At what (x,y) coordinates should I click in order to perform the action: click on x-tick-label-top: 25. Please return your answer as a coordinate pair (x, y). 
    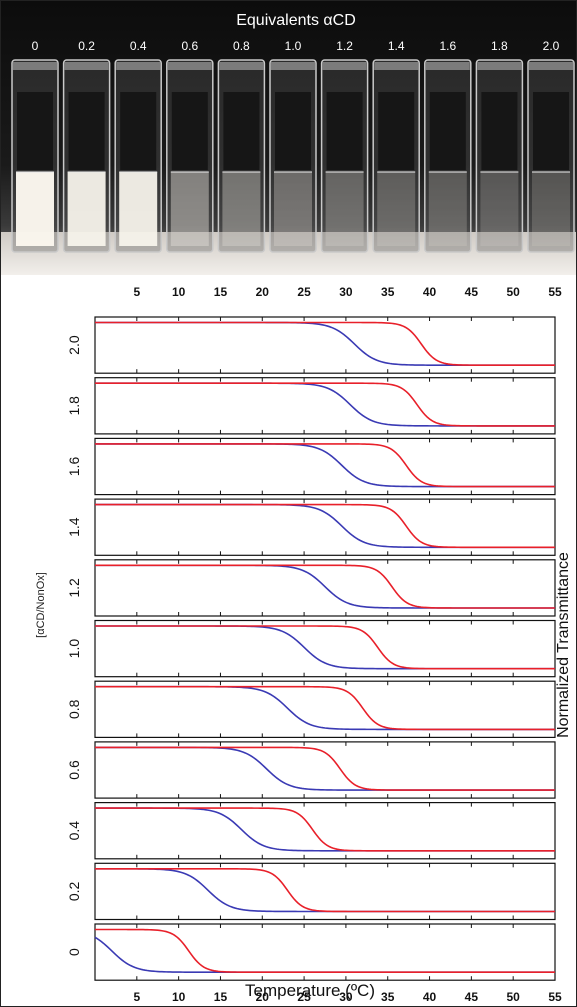
    Looking at the image, I should click on (304, 292).